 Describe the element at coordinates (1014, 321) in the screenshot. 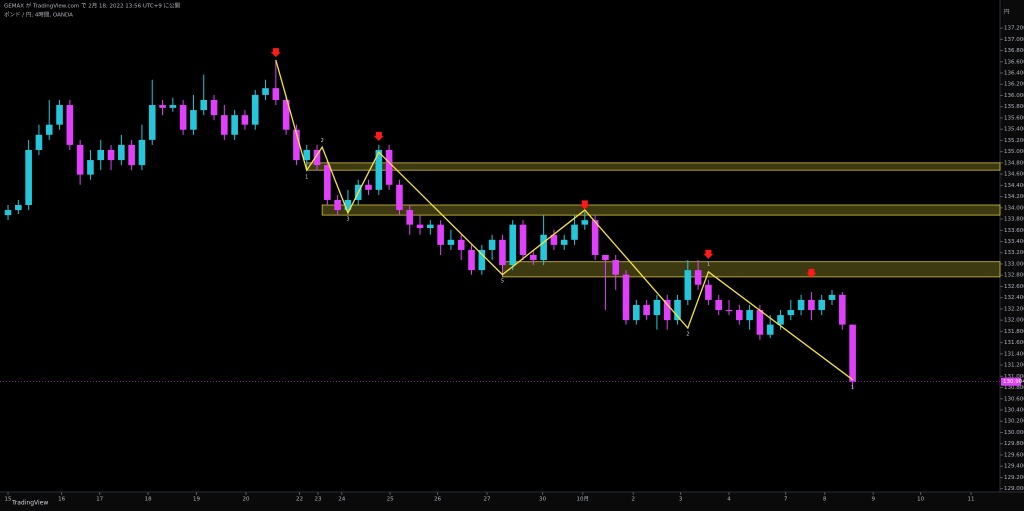

I see `y-tick-label: 132.000` at that location.